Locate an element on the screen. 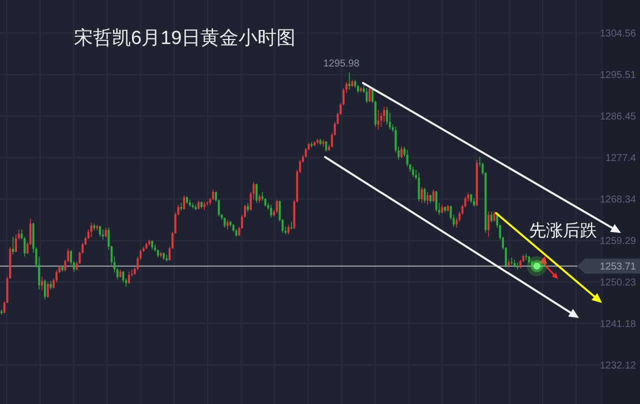  y-tick-label: 1295.51 is located at coordinates (618, 76).